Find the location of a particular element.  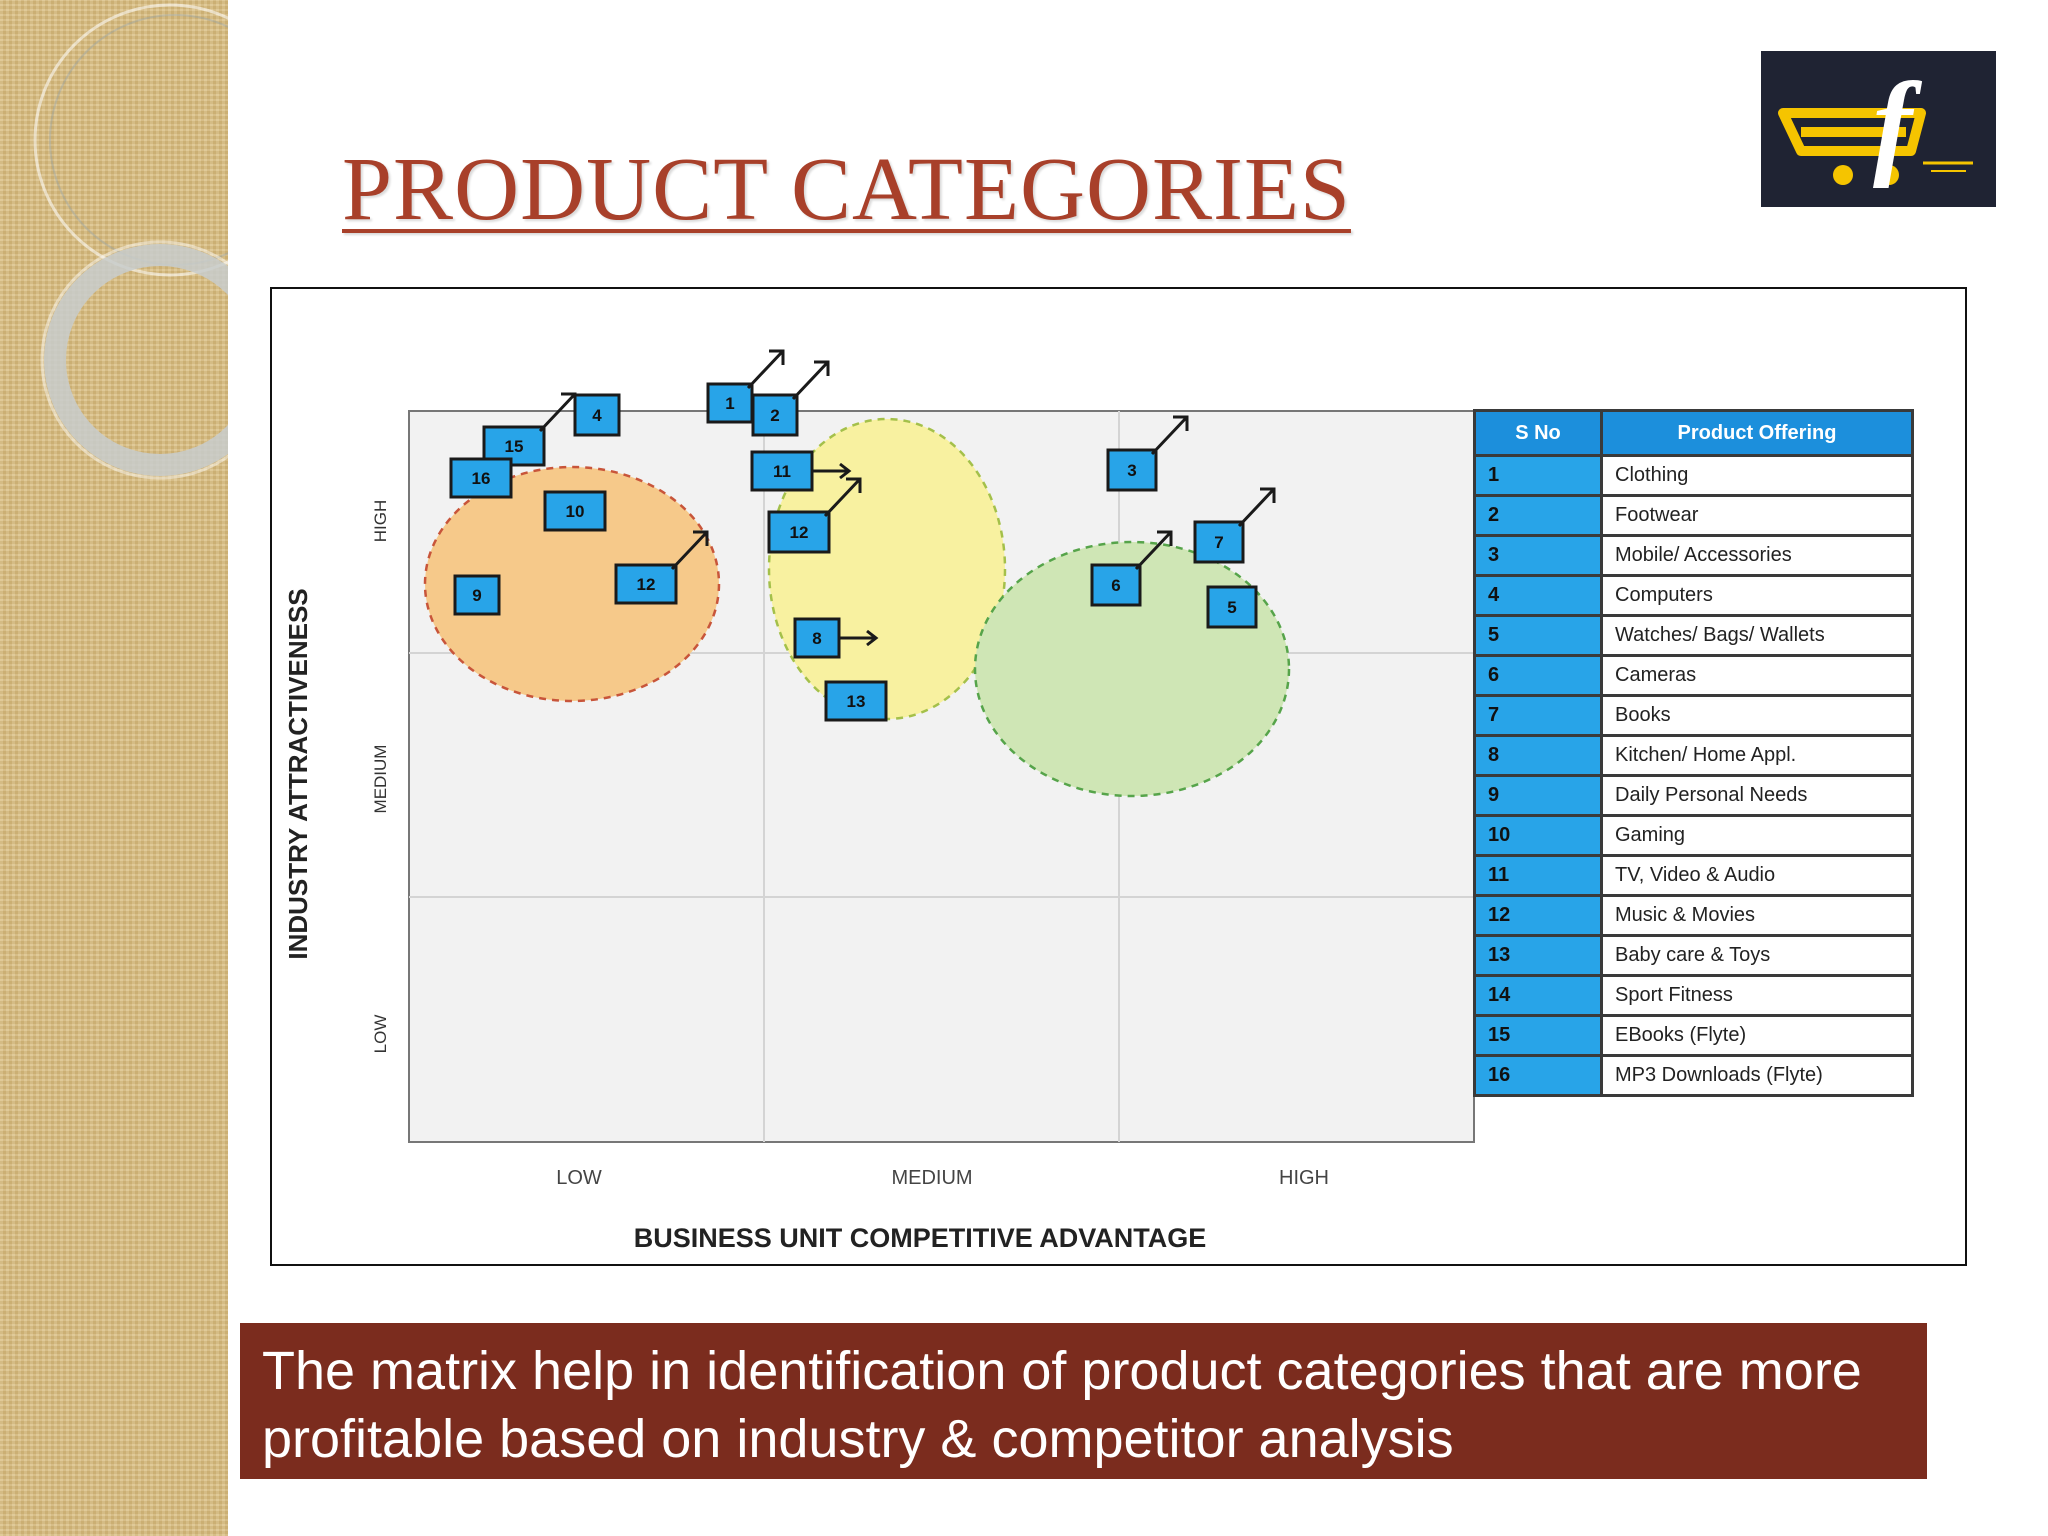

row-sno: 8 is located at coordinates (1538, 755).